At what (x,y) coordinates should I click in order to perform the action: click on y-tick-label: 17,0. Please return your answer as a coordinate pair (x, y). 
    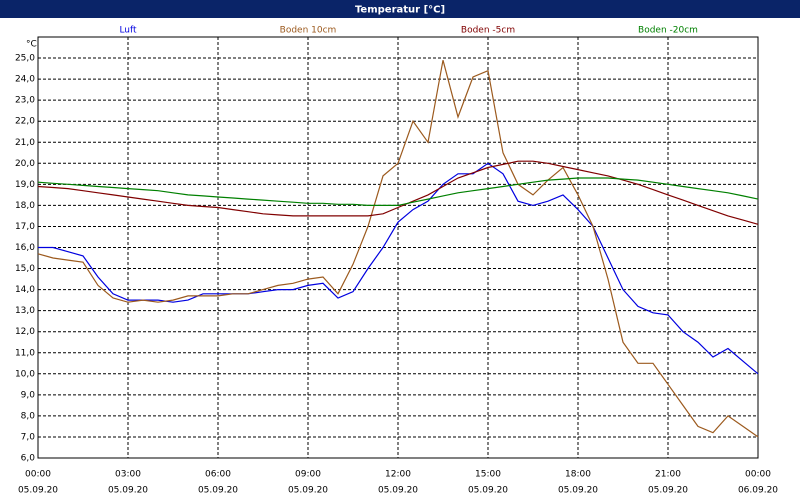
    Looking at the image, I should click on (25, 227).